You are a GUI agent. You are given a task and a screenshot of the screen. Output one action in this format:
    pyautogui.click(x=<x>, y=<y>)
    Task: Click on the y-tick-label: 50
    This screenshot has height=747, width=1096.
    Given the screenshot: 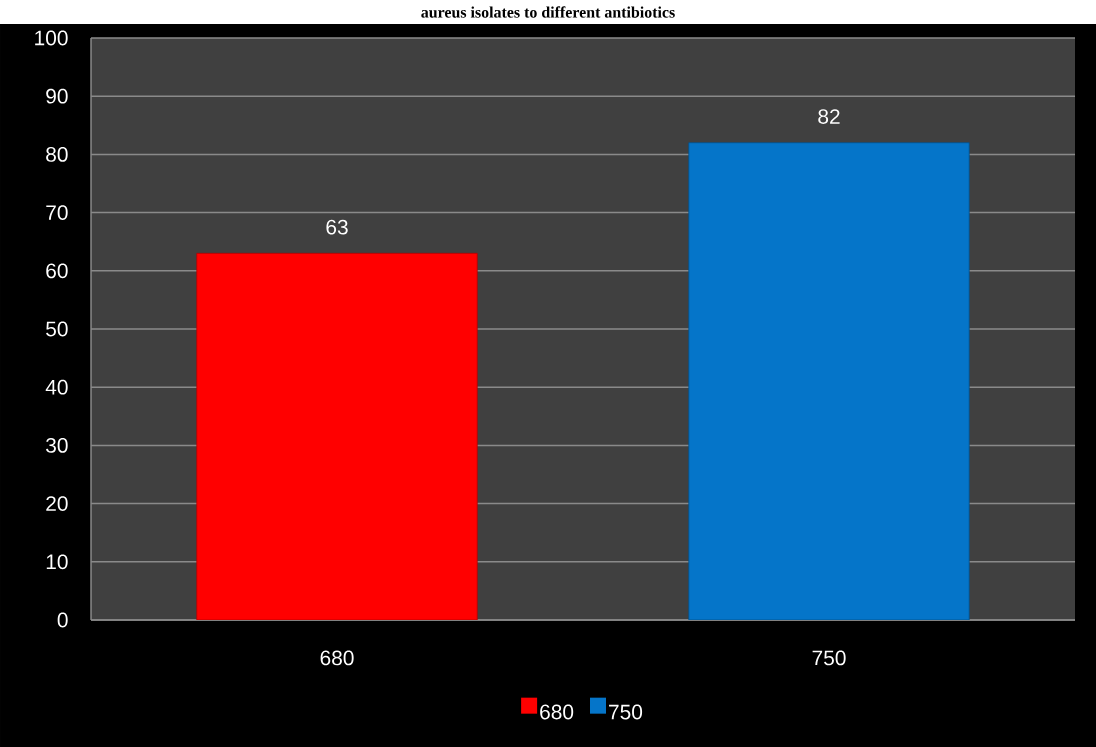 What is the action you would take?
    pyautogui.click(x=57, y=329)
    